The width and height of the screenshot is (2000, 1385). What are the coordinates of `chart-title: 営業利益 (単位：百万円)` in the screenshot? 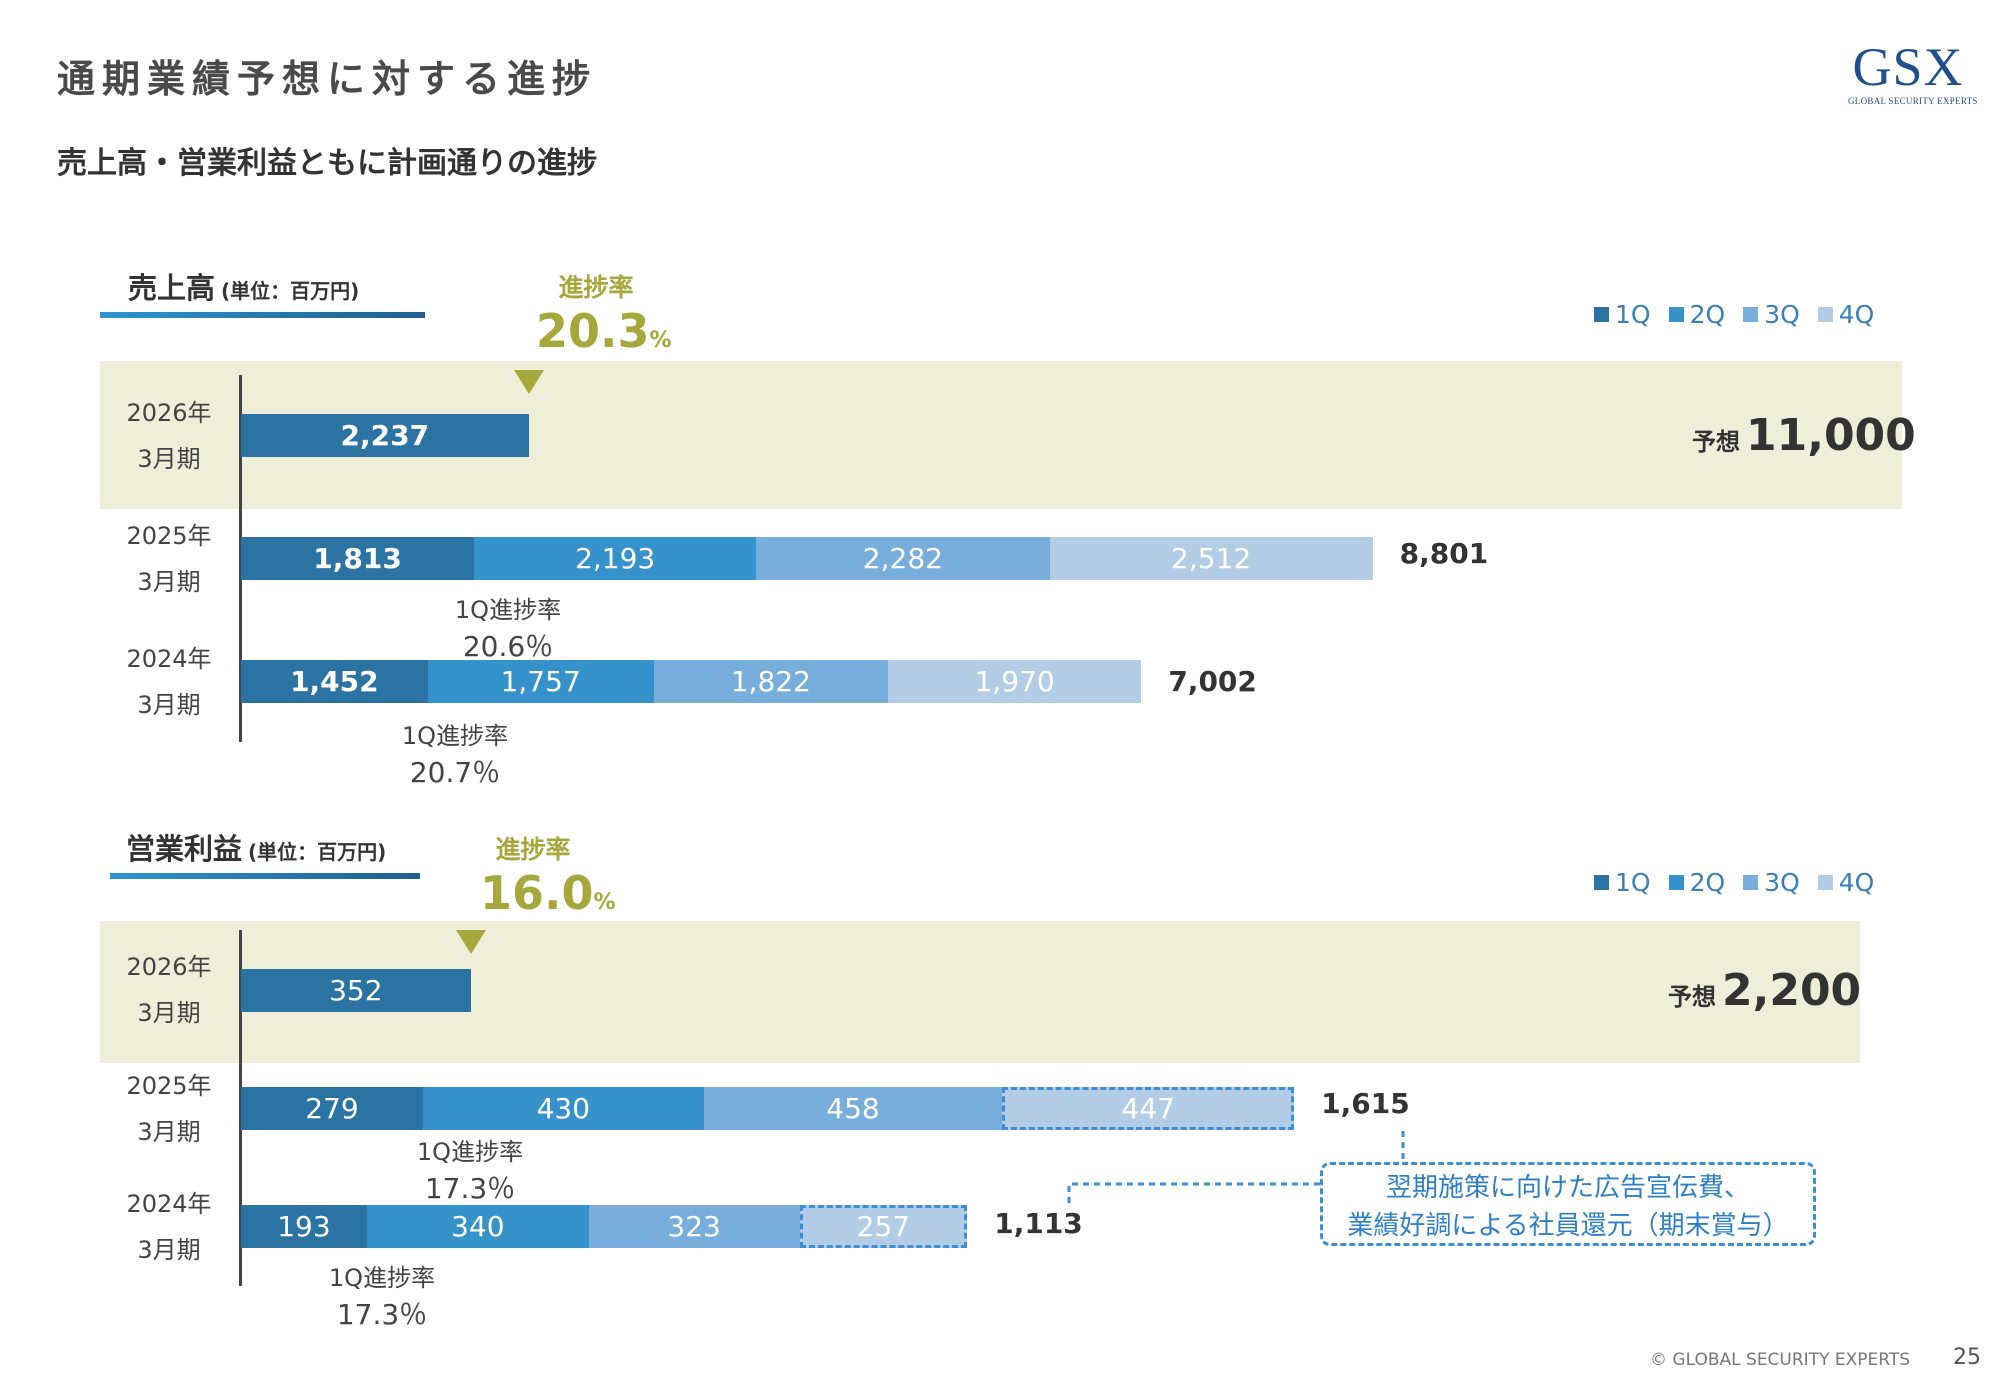 It's located at (256, 847).